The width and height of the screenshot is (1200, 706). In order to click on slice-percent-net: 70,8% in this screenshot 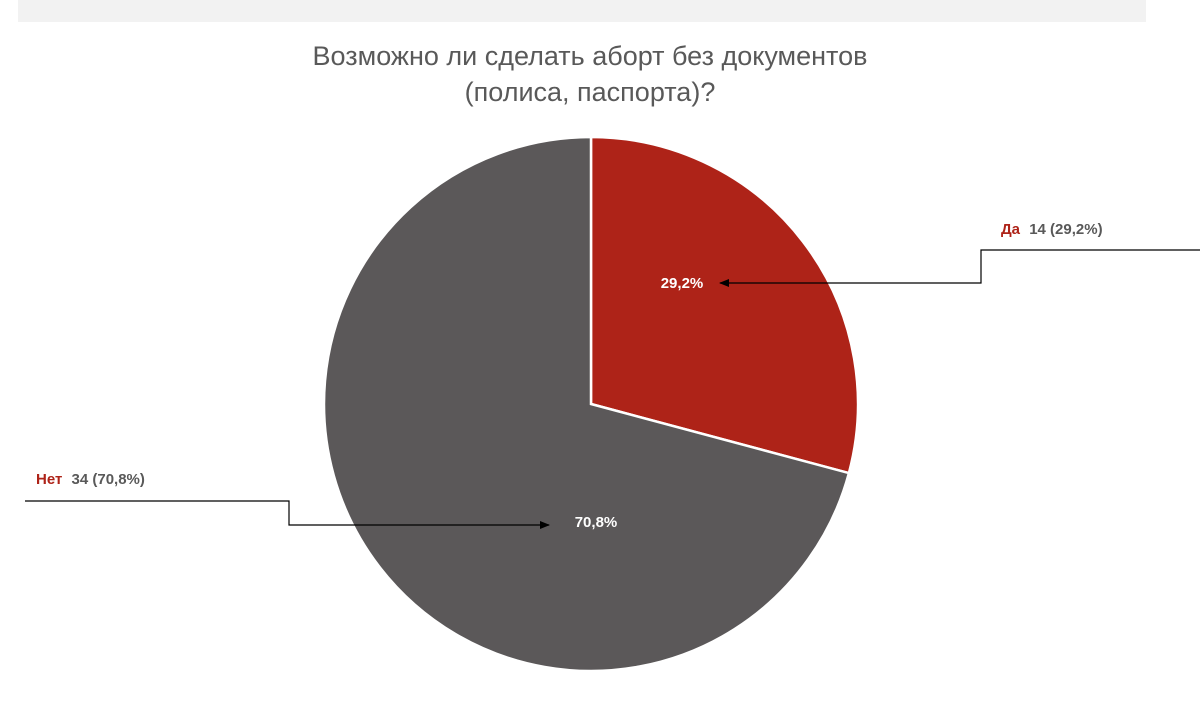, I will do `click(596, 522)`.